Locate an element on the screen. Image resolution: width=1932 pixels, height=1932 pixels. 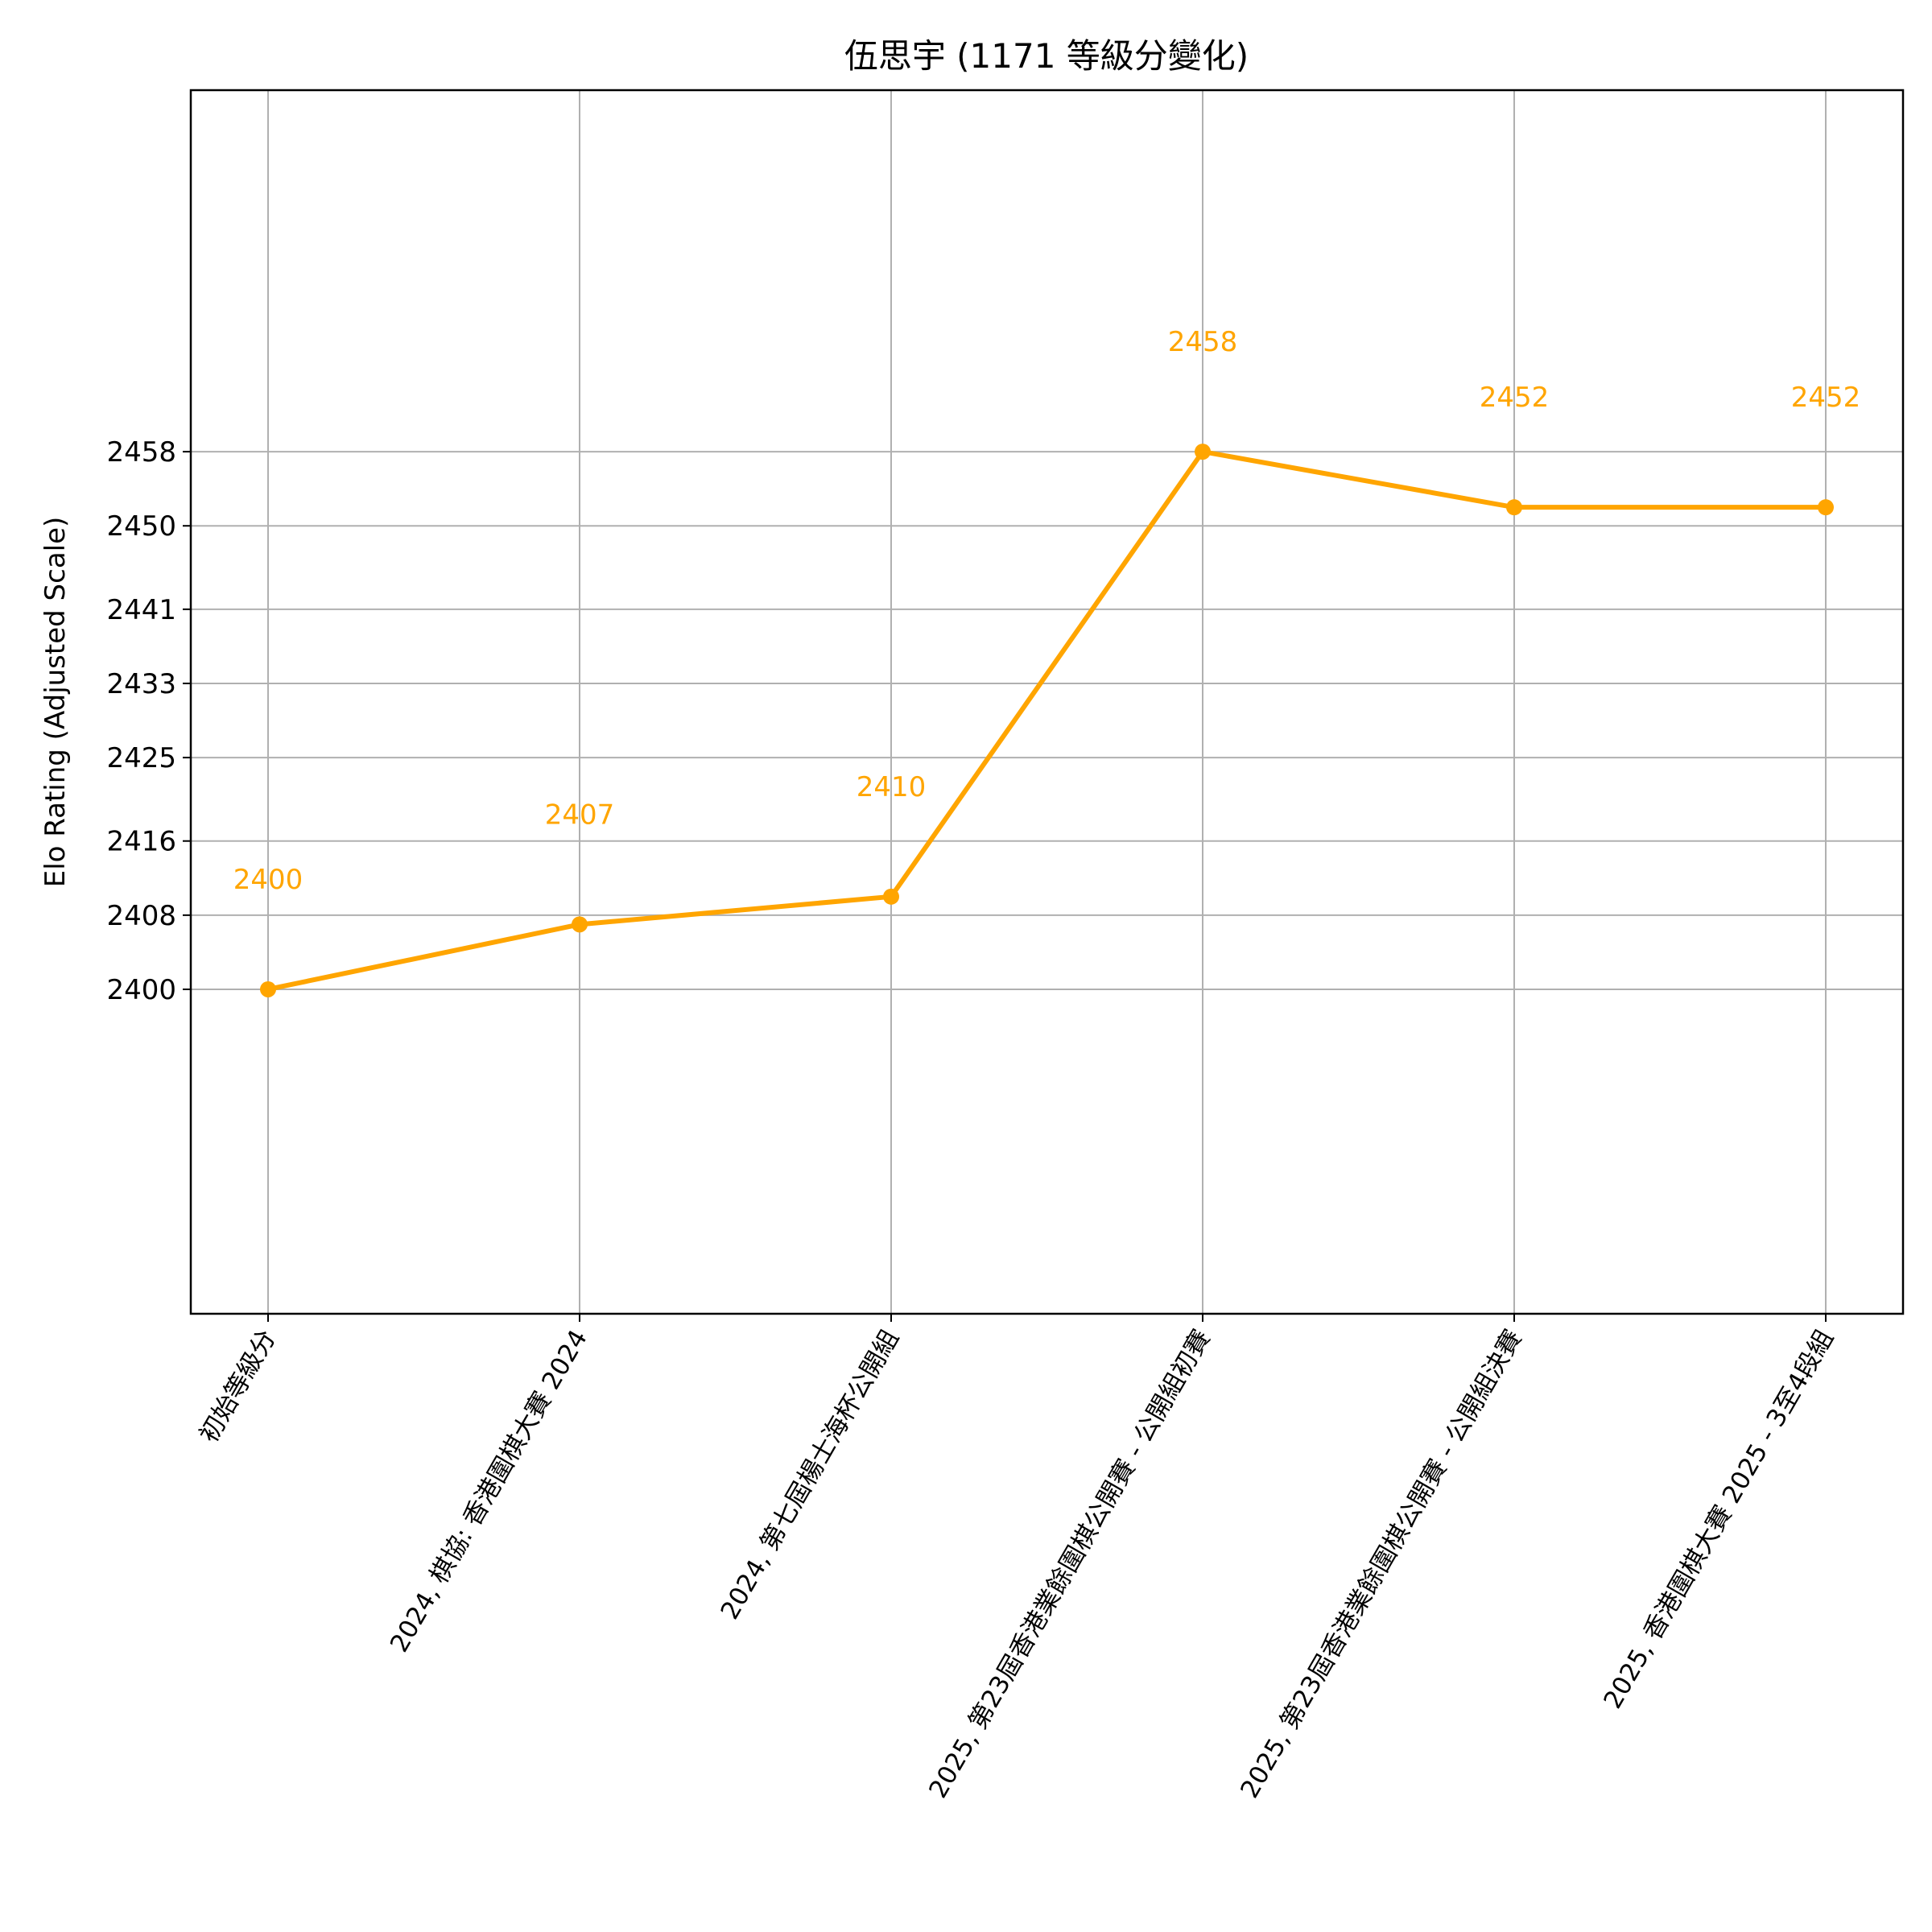
y-tick-label: 2416 is located at coordinates (141, 842).